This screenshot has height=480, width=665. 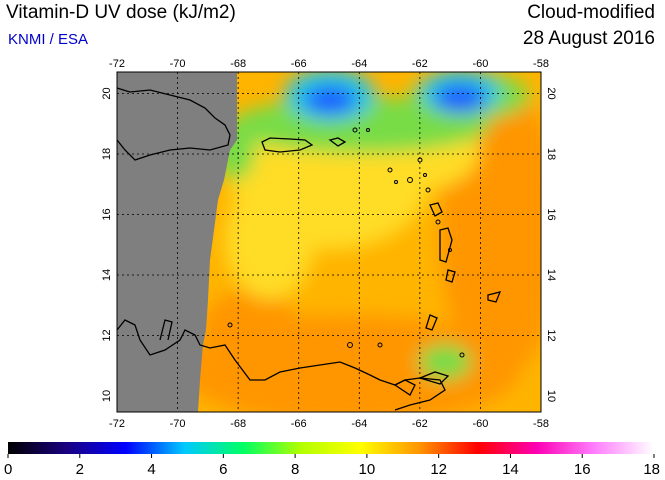 What do you see at coordinates (438, 469) in the screenshot?
I see `colorbar-label: 12` at bounding box center [438, 469].